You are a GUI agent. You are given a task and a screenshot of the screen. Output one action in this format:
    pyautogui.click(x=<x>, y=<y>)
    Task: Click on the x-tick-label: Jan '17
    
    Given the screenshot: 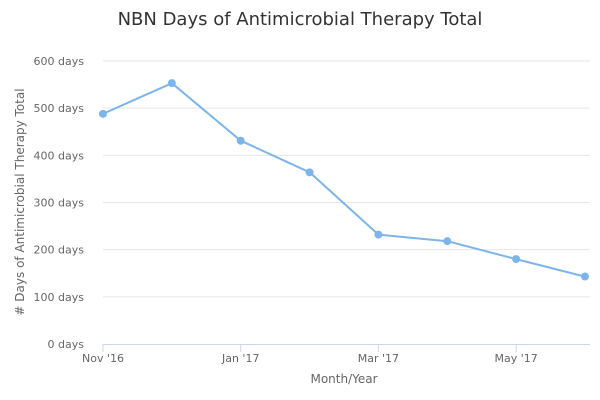 What is the action you would take?
    pyautogui.click(x=240, y=358)
    